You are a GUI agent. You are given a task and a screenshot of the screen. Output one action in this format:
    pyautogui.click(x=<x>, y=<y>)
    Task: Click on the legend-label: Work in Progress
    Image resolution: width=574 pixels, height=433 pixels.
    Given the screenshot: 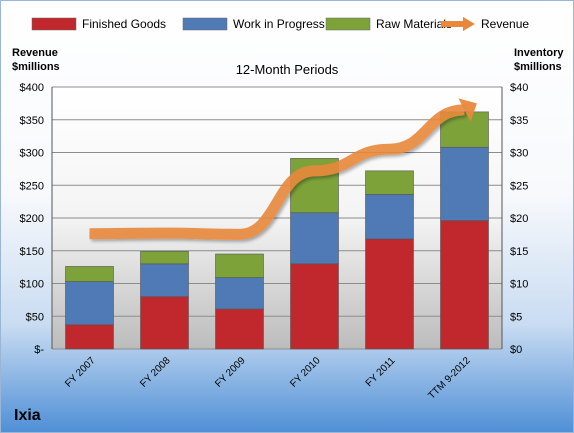 What is the action you would take?
    pyautogui.click(x=279, y=24)
    